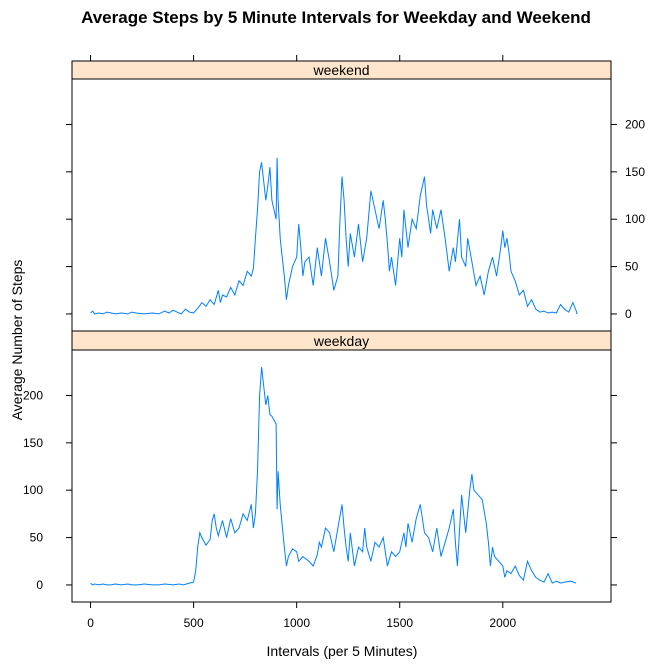  What do you see at coordinates (341, 341) in the screenshot?
I see `strip-label-weekday: weekday` at bounding box center [341, 341].